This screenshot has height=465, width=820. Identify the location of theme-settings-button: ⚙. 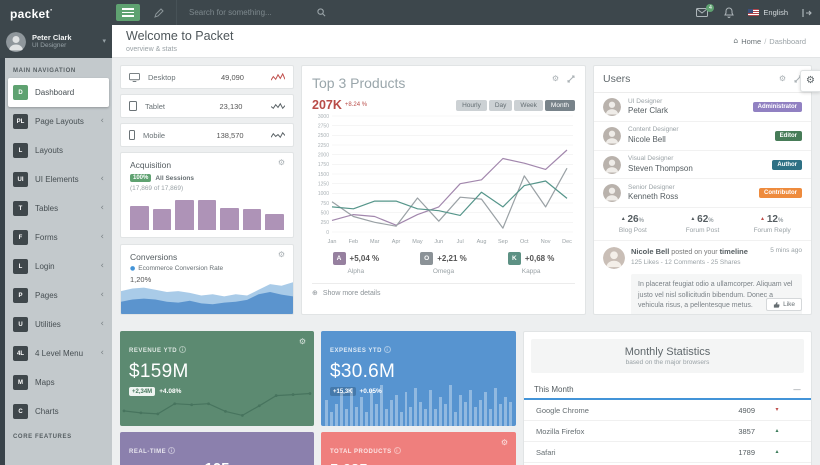
(810, 81).